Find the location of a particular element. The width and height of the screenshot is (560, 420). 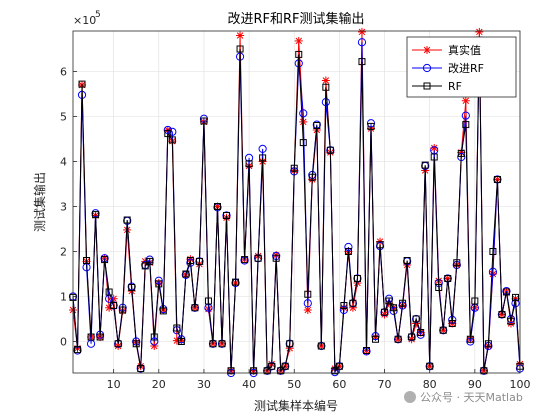

wechat-icon is located at coordinates (410, 397).